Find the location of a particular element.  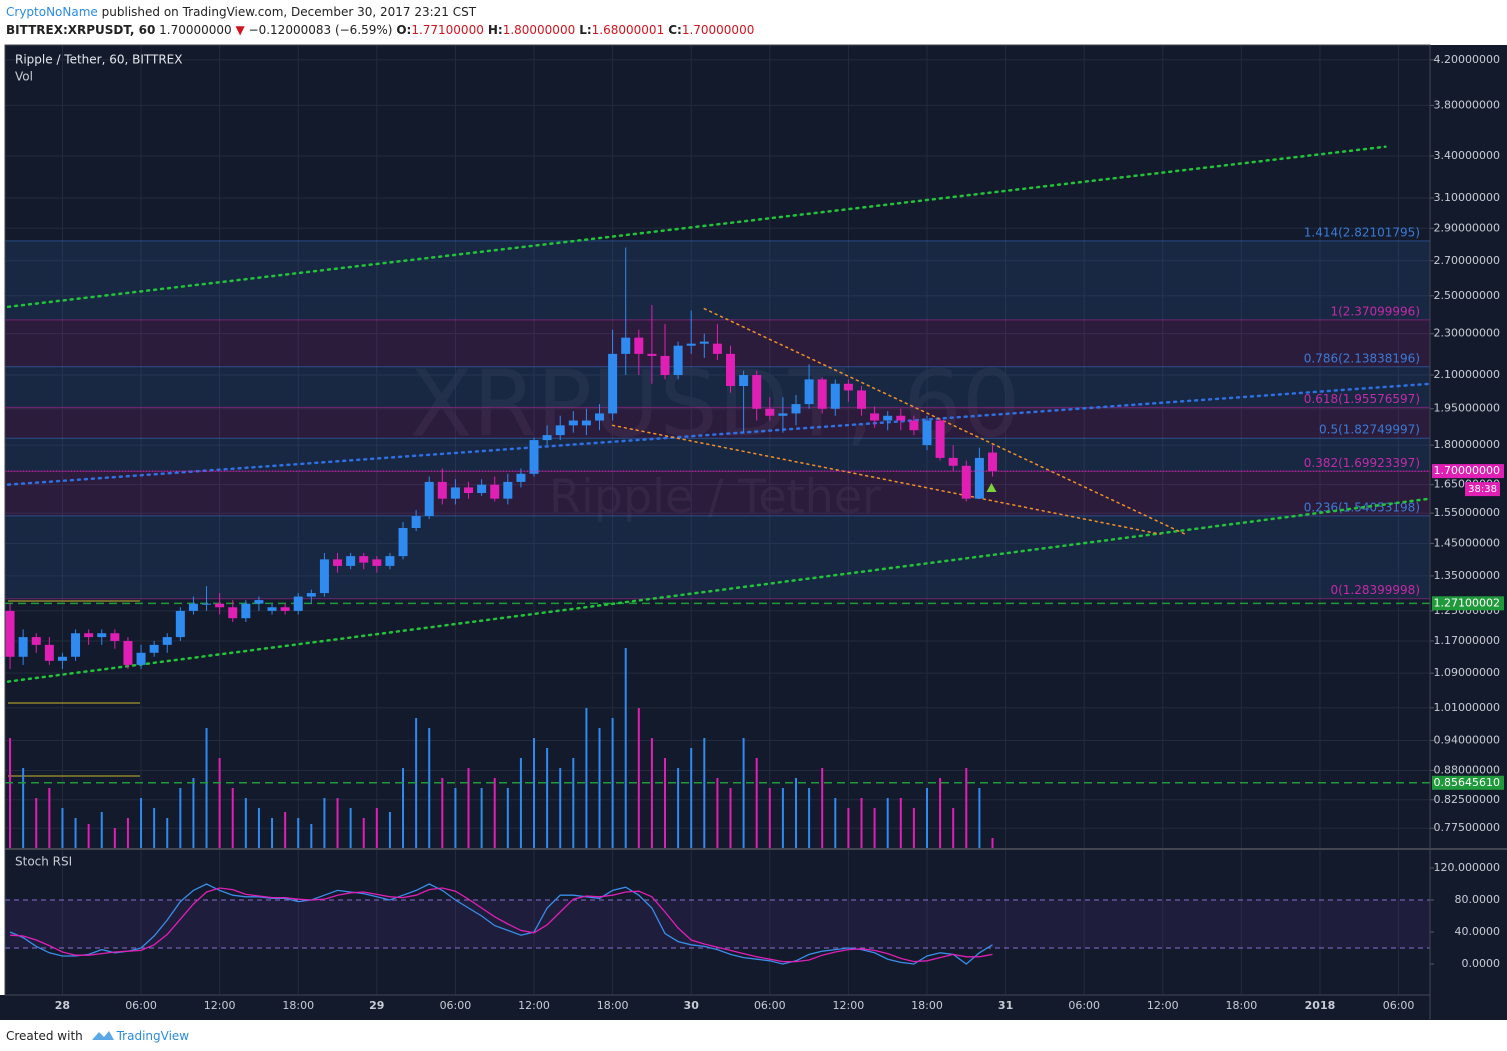

brand: TradingView is located at coordinates (153, 1036).